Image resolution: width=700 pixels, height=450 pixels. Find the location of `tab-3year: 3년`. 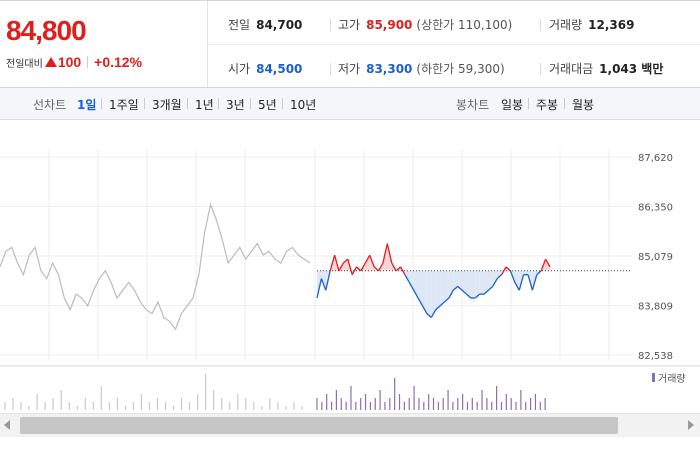

tab-3year: 3년 is located at coordinates (235, 105).